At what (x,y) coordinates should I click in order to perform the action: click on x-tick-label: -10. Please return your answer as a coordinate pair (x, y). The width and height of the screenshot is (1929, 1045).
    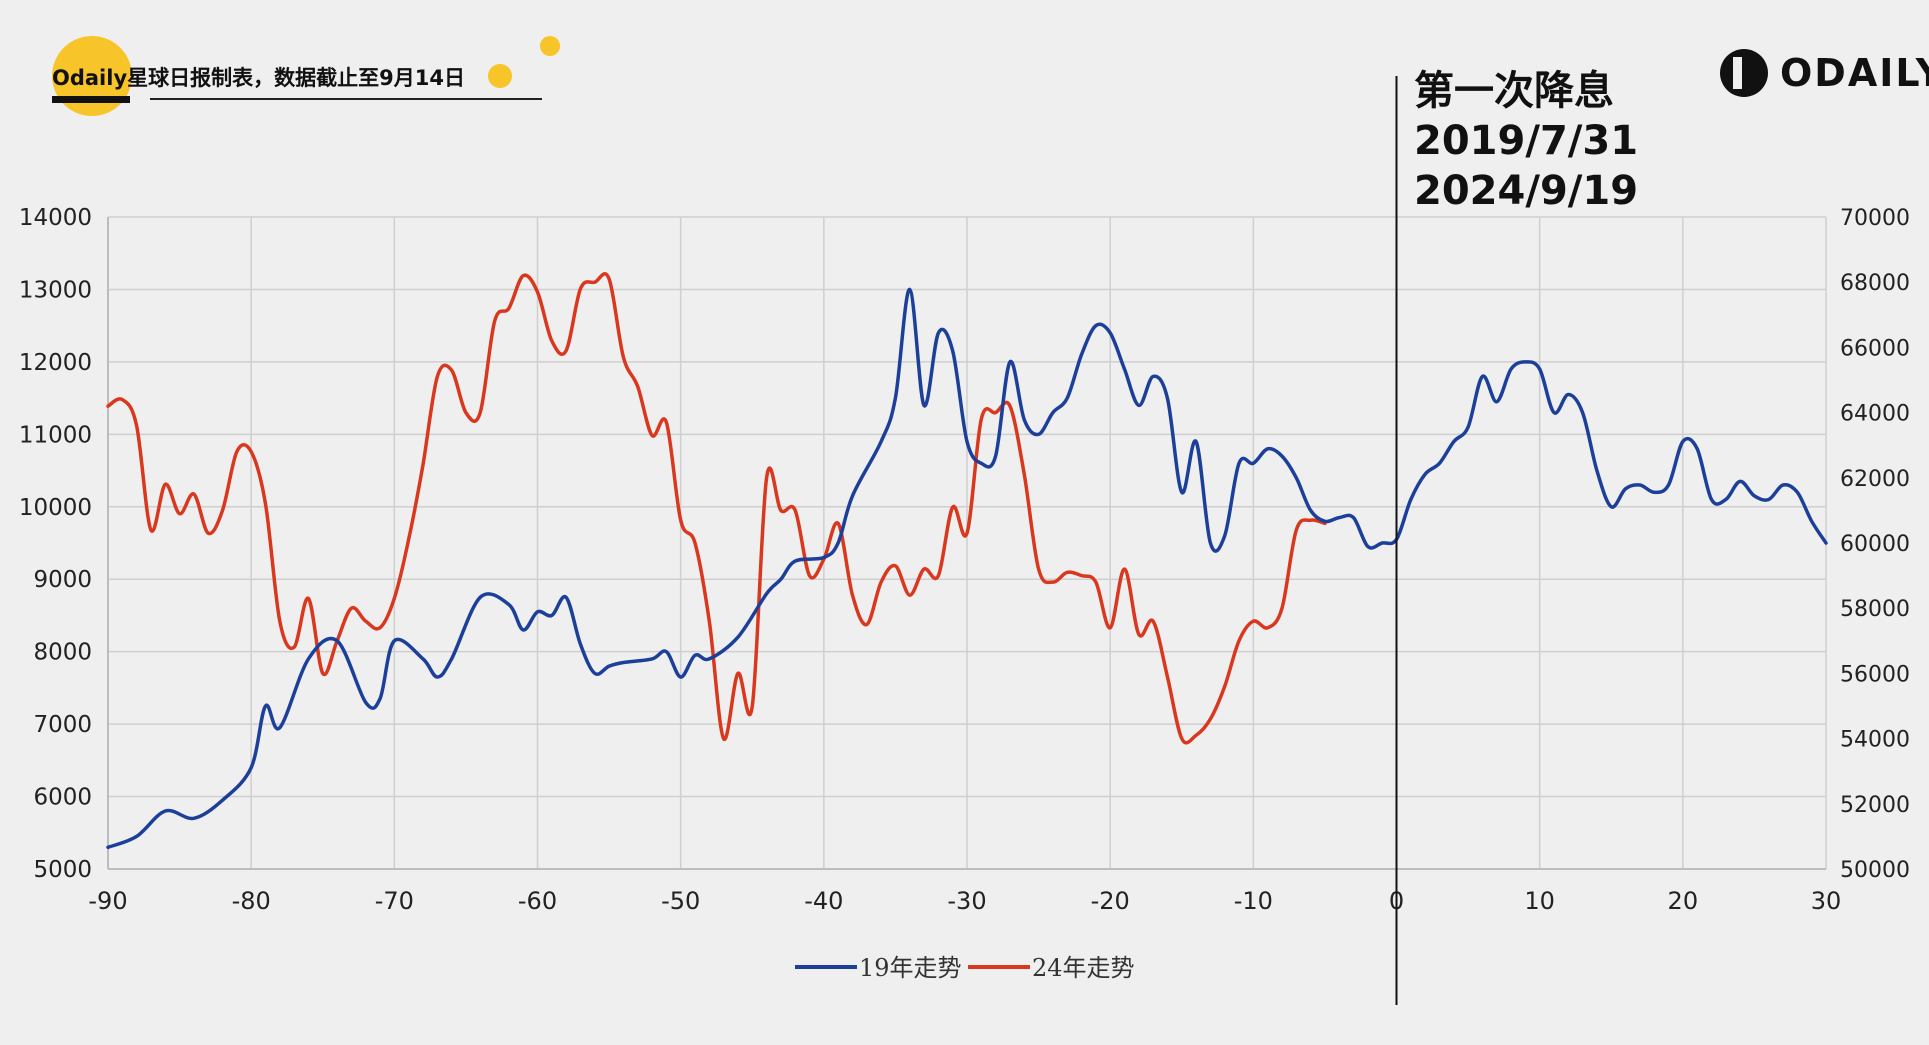
    Looking at the image, I should click on (1253, 901).